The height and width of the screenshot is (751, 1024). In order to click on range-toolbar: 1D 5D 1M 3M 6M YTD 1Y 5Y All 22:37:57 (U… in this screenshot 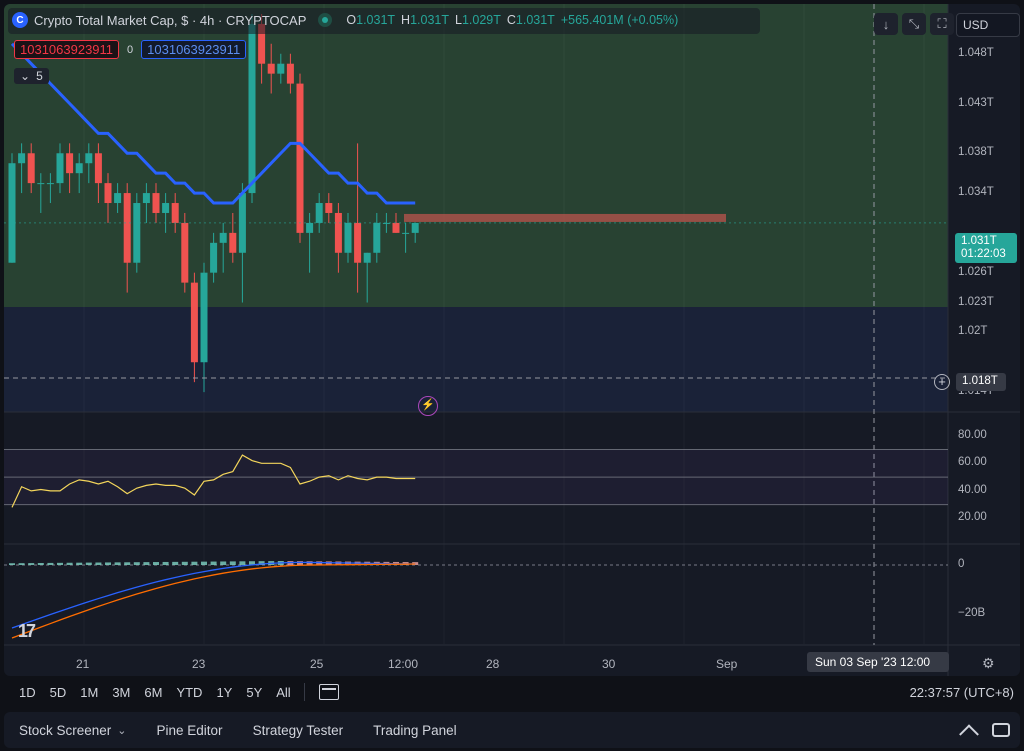, I will do `click(512, 692)`.